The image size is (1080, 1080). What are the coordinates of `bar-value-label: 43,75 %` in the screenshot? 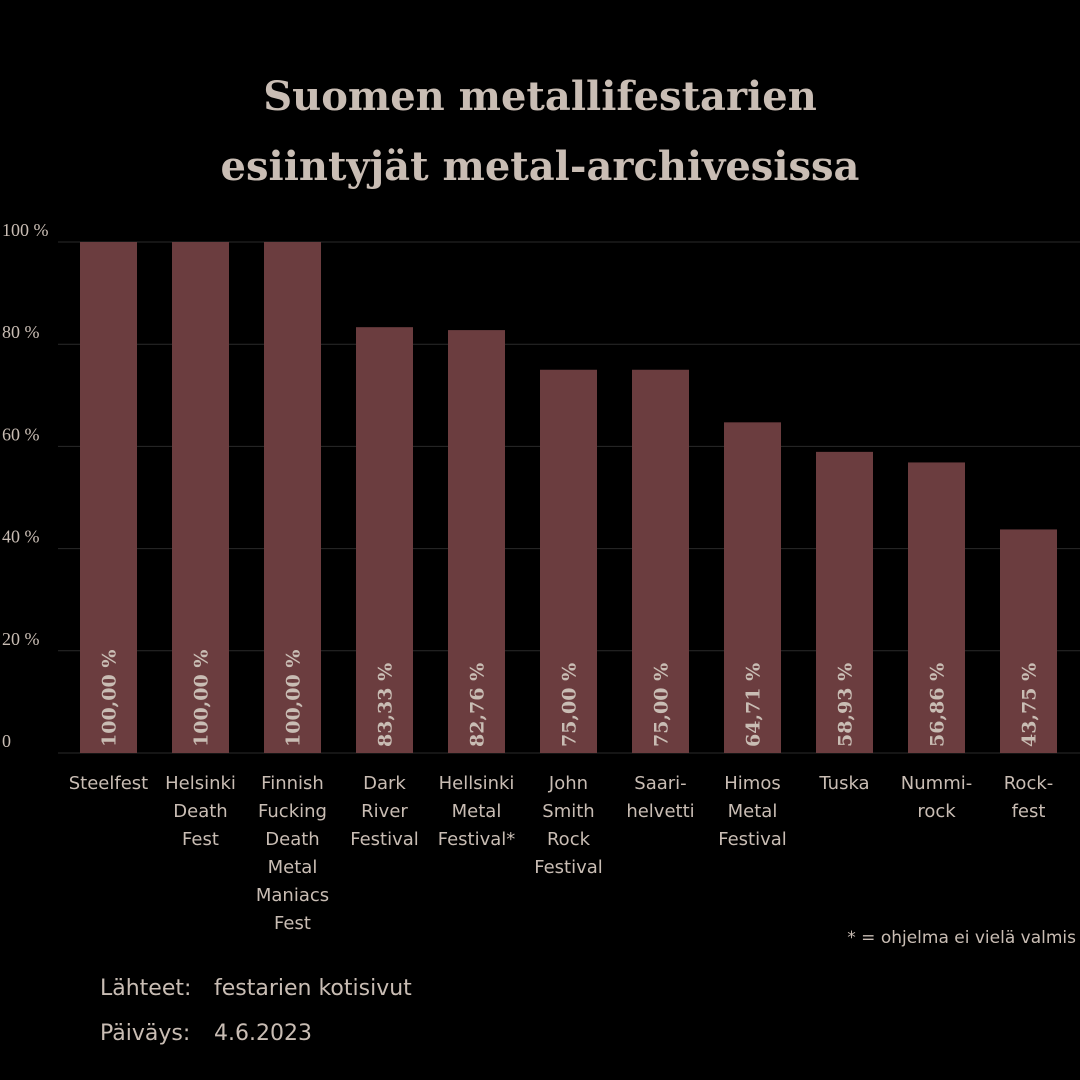 It's located at (1030, 705).